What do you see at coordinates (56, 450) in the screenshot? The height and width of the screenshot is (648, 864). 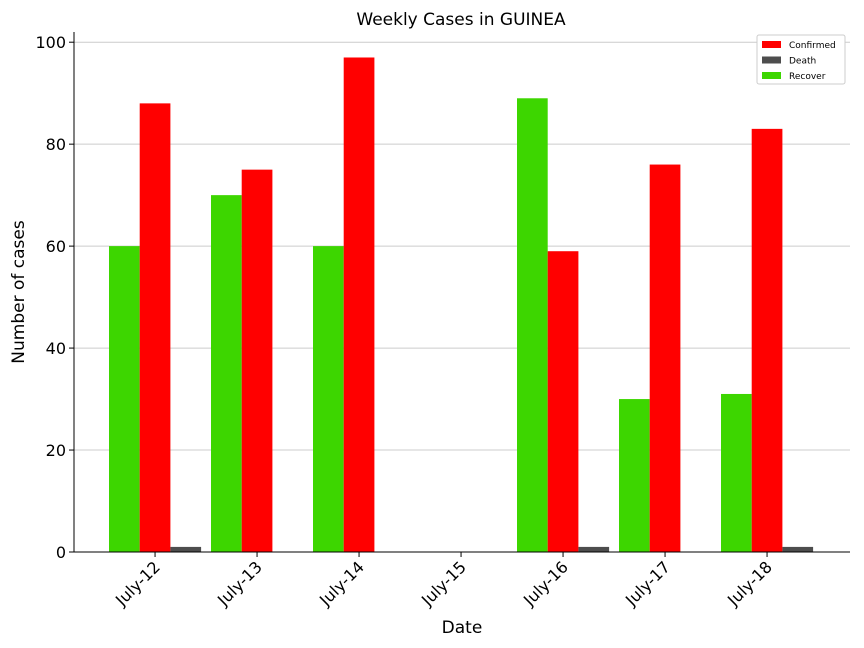 I see `y-tick-label: 20` at bounding box center [56, 450].